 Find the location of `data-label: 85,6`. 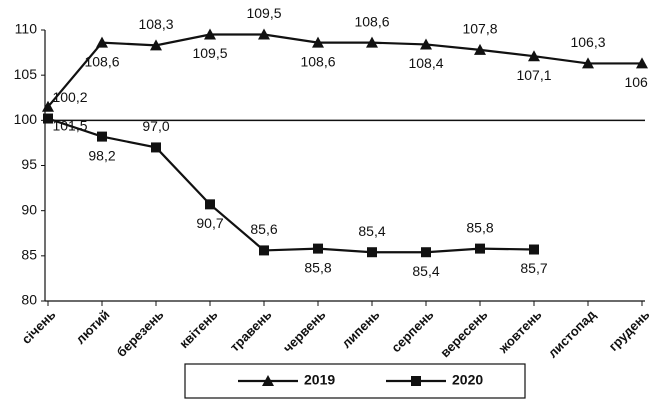

data-label: 85,6 is located at coordinates (263, 229).